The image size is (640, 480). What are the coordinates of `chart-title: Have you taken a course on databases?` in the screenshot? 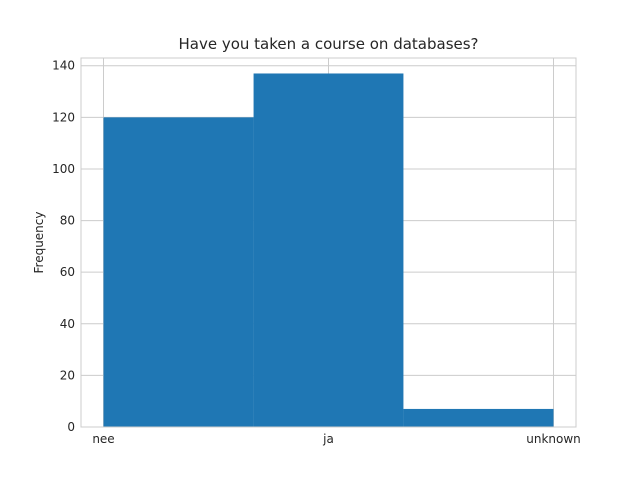 It's located at (328, 44).